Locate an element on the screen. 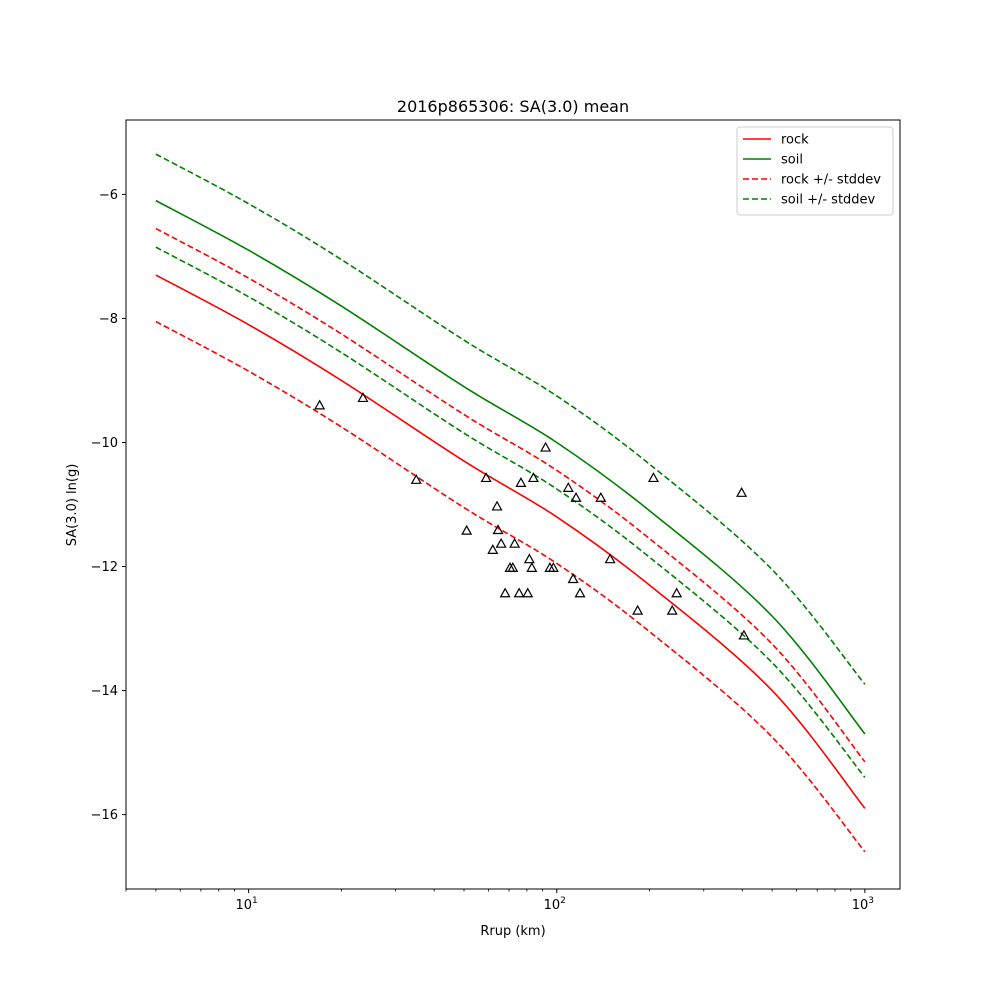  x-axis: 10¹ 10² 10³ is located at coordinates (499, 901).